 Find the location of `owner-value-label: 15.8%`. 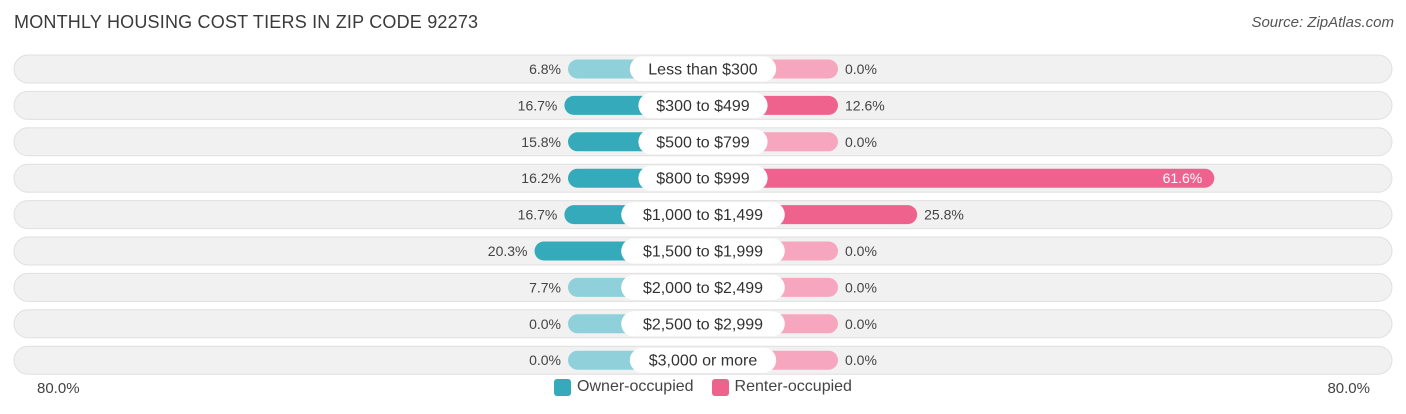

owner-value-label: 15.8% is located at coordinates (541, 142).